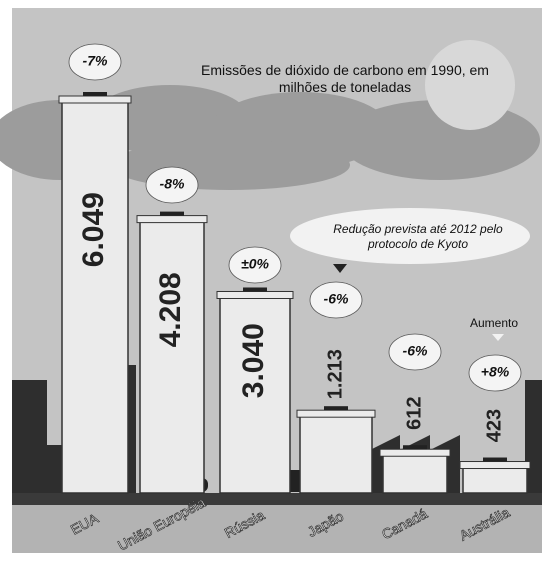 The image size is (553, 563). Describe the element at coordinates (170, 309) in the screenshot. I see `value-label: 4.208` at that location.